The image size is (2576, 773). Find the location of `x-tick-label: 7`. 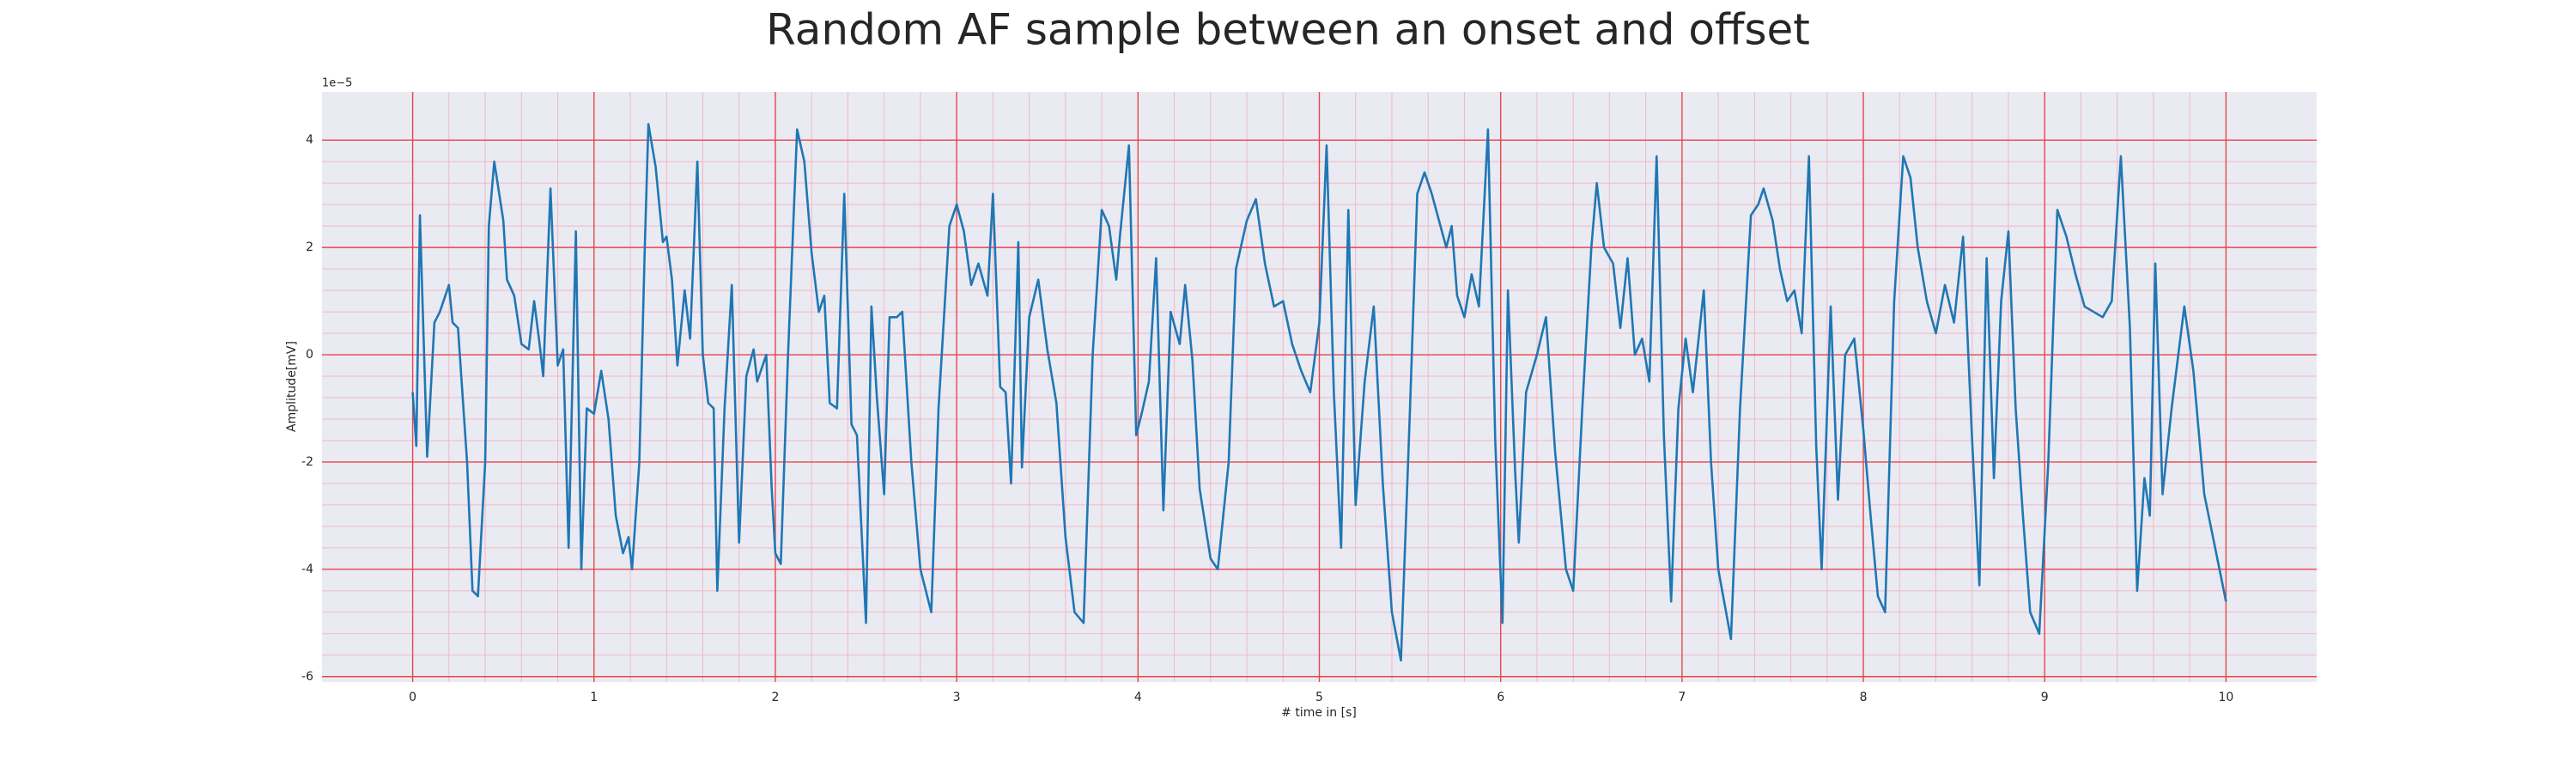

x-tick-label: 7 is located at coordinates (1682, 697).